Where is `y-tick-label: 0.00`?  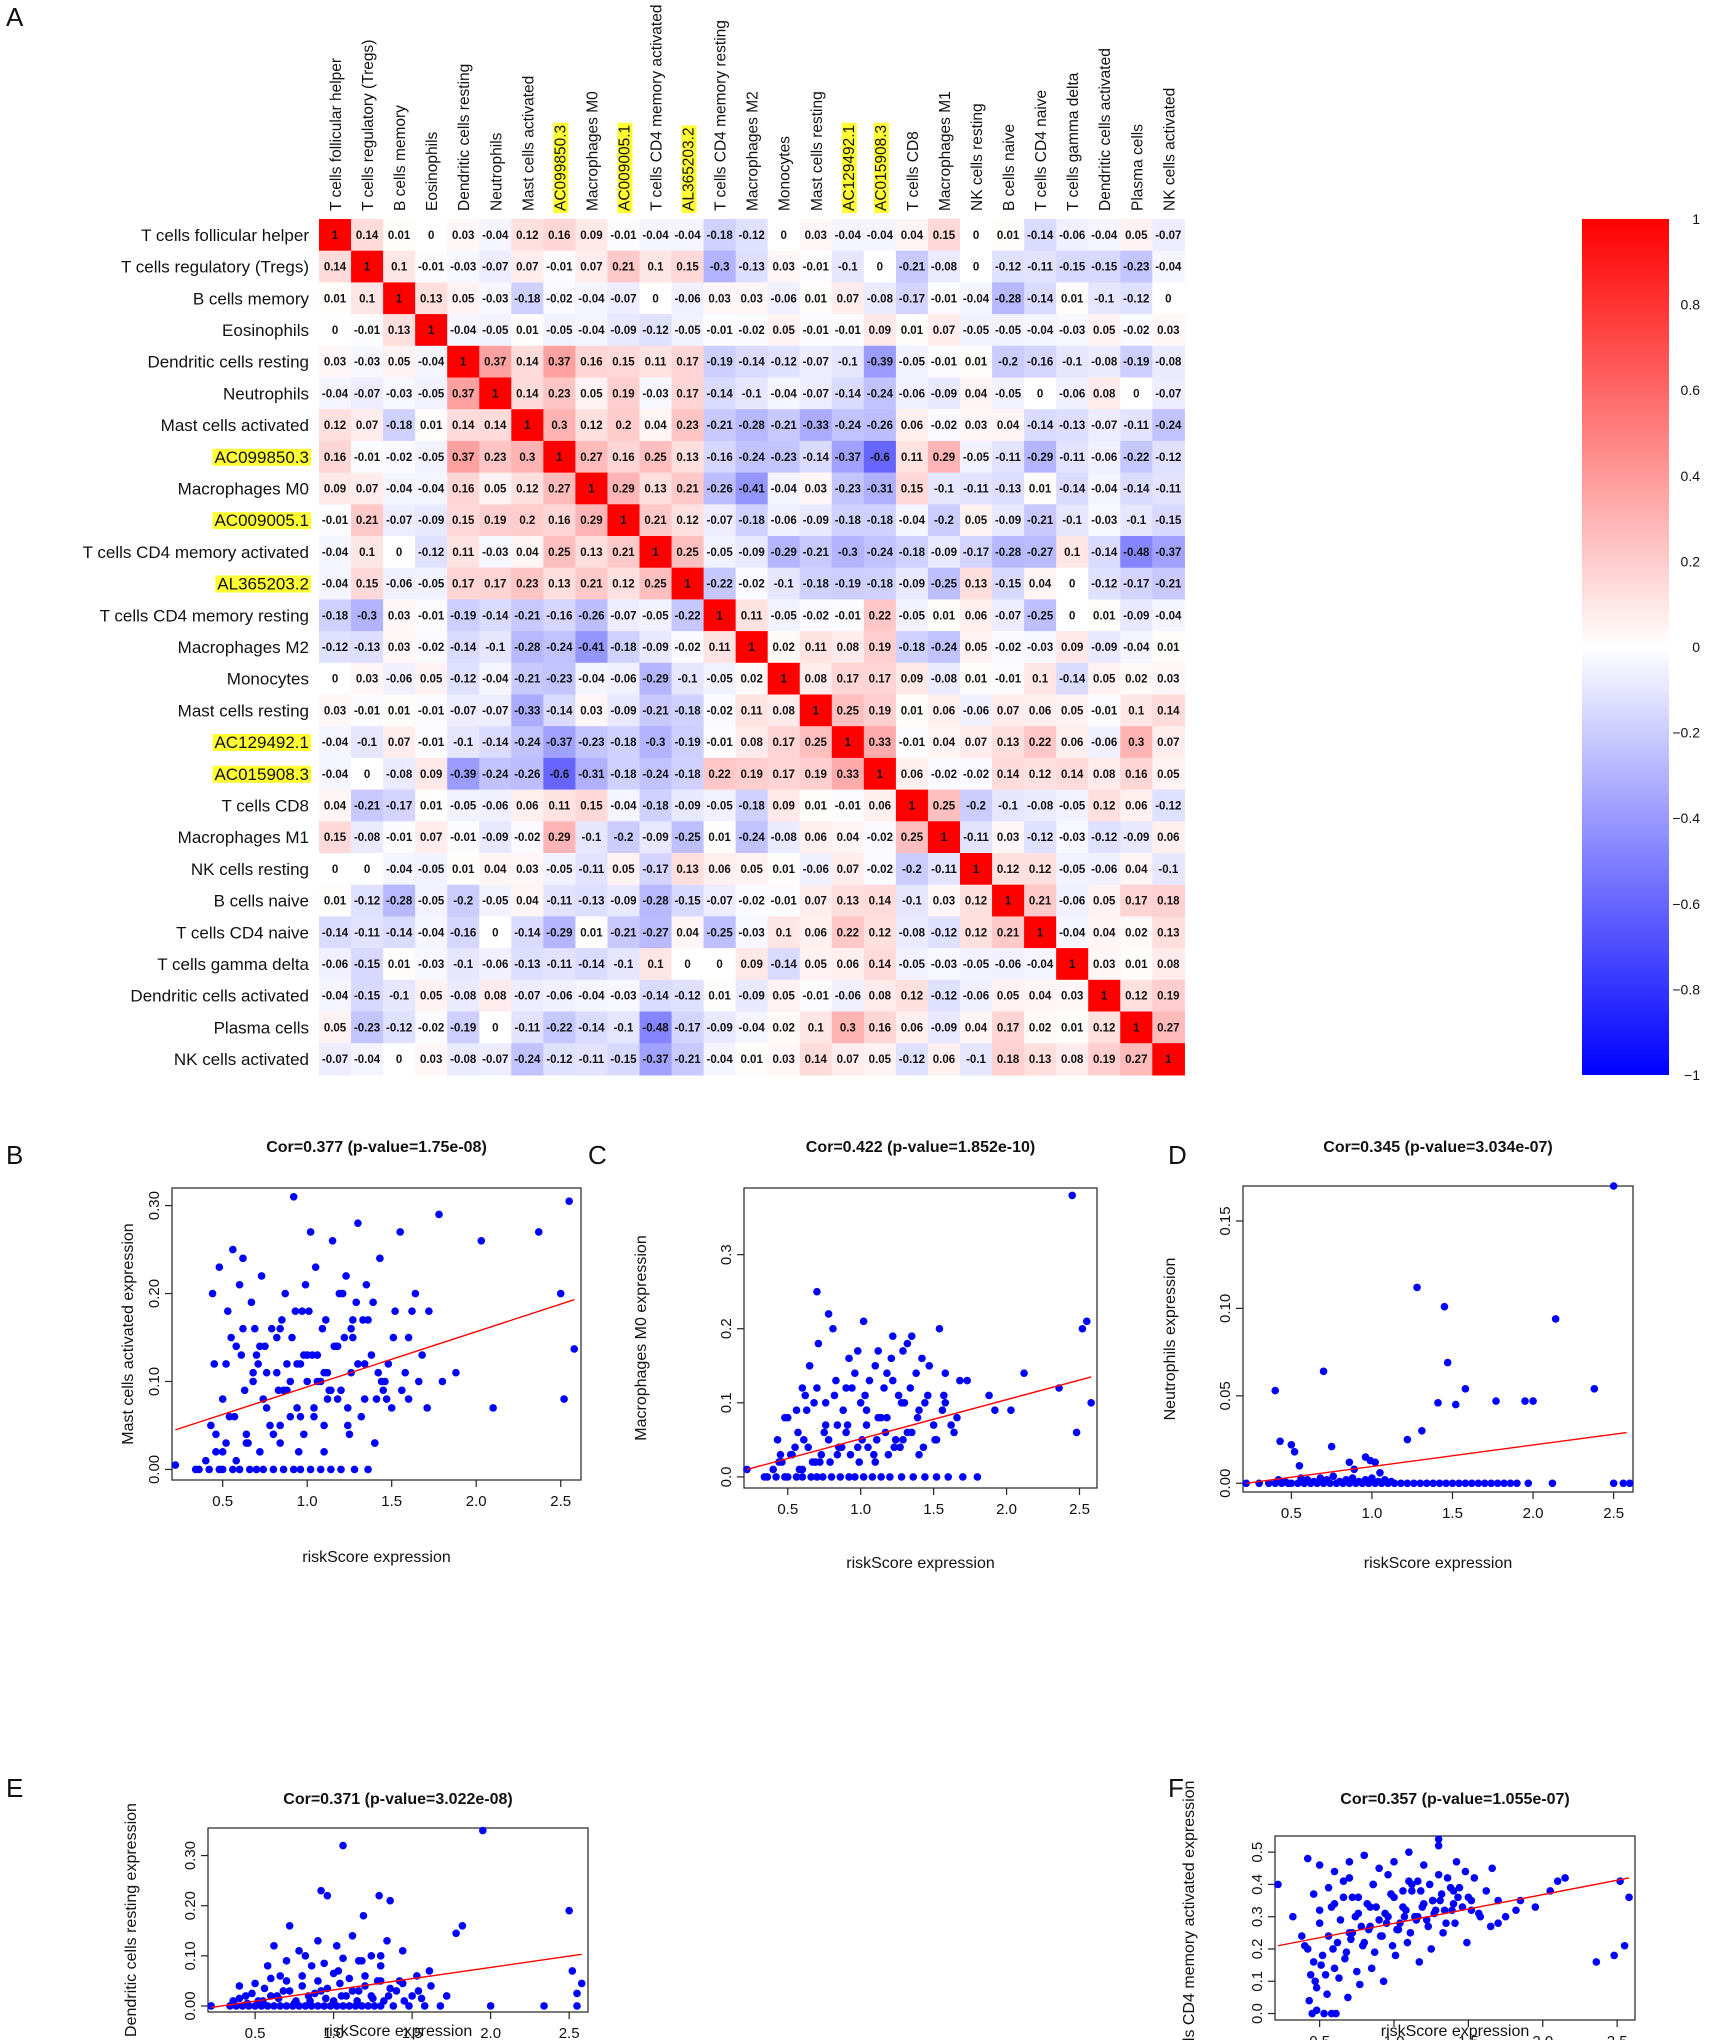 y-tick-label: 0.00 is located at coordinates (154, 1469).